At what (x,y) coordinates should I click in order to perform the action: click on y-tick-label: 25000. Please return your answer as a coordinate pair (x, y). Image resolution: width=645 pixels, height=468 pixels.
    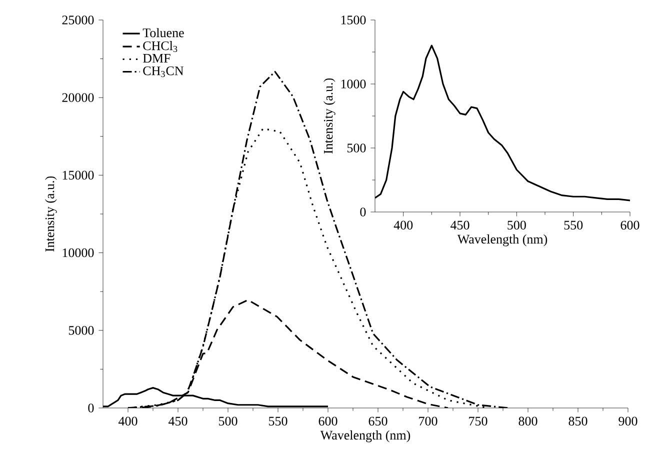
    Looking at the image, I should click on (78, 20).